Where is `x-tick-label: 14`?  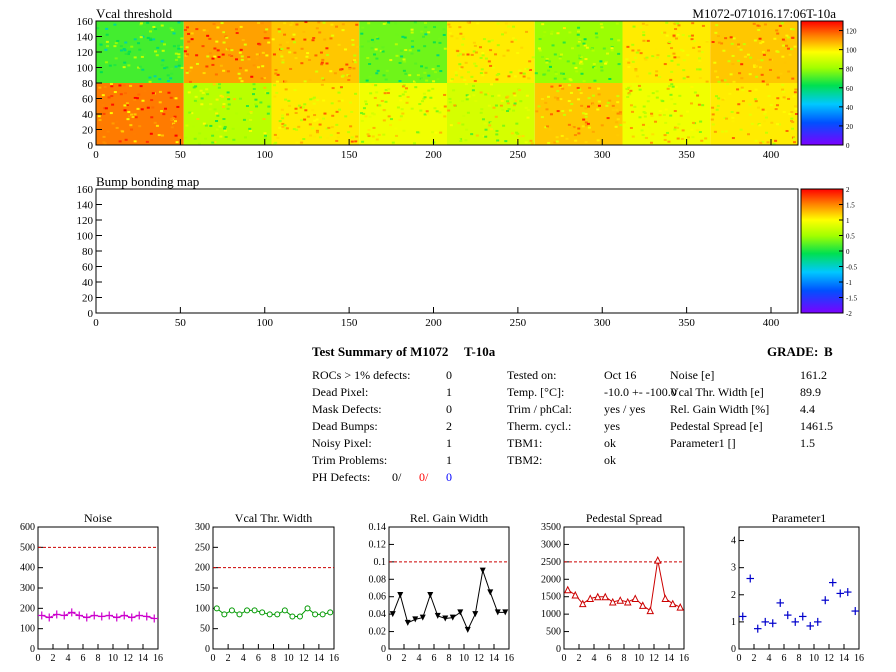 x-tick-label: 14 is located at coordinates (143, 658).